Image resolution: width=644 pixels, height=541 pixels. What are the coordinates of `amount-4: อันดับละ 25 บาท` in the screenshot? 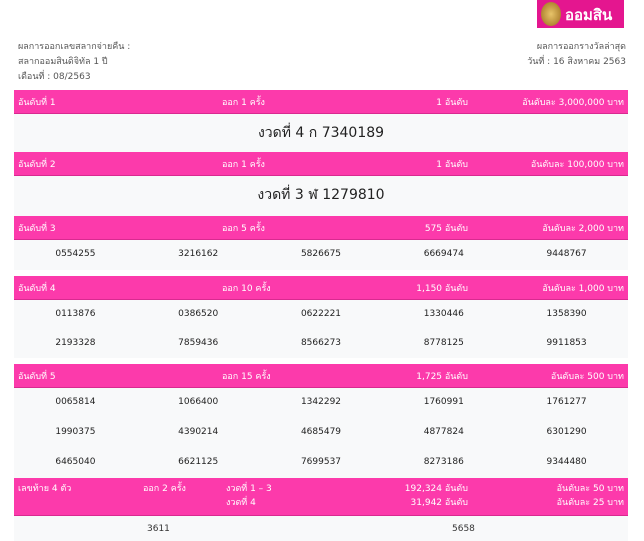 It's located at (590, 503).